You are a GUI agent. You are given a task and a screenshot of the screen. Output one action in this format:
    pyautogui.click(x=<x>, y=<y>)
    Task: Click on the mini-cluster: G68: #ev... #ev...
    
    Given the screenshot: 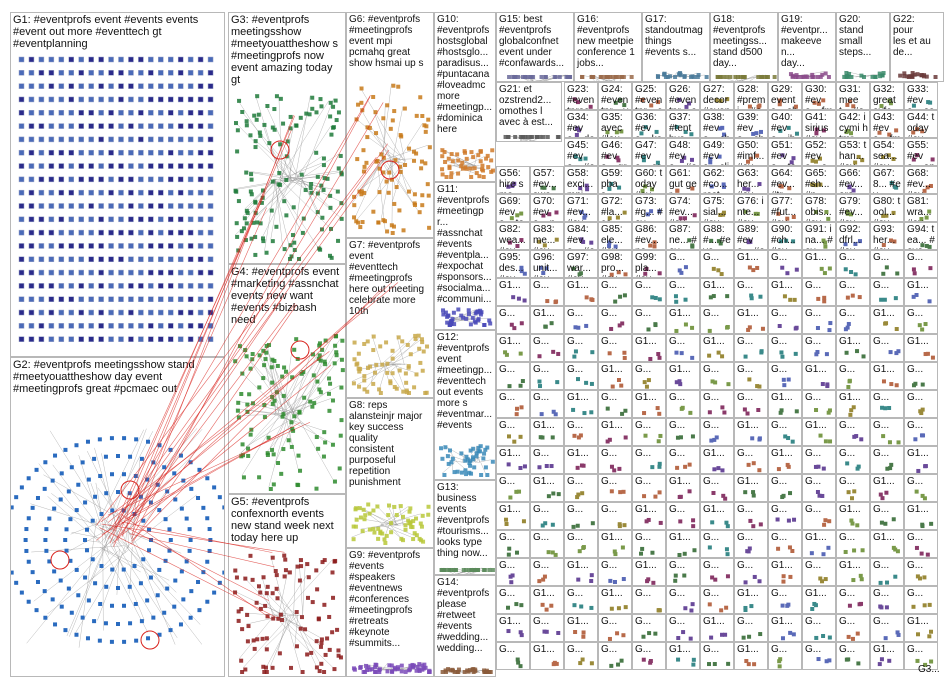 What is the action you would take?
    pyautogui.click(x=921, y=180)
    